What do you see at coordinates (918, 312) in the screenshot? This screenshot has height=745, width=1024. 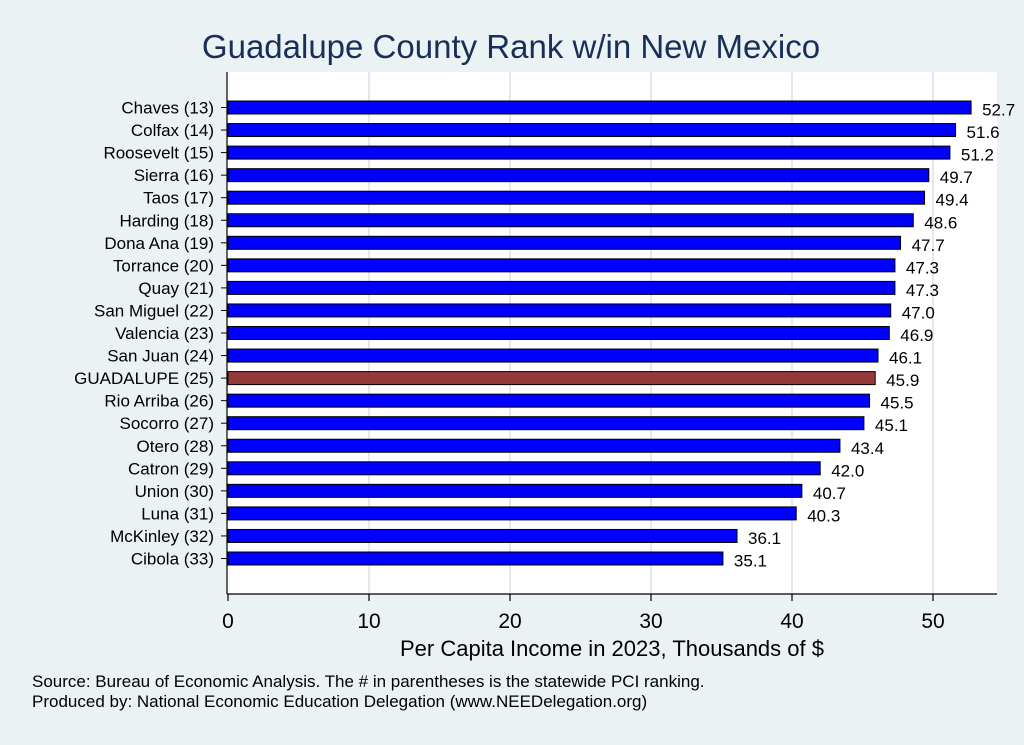 I see `value-label-9: 47.0` at bounding box center [918, 312].